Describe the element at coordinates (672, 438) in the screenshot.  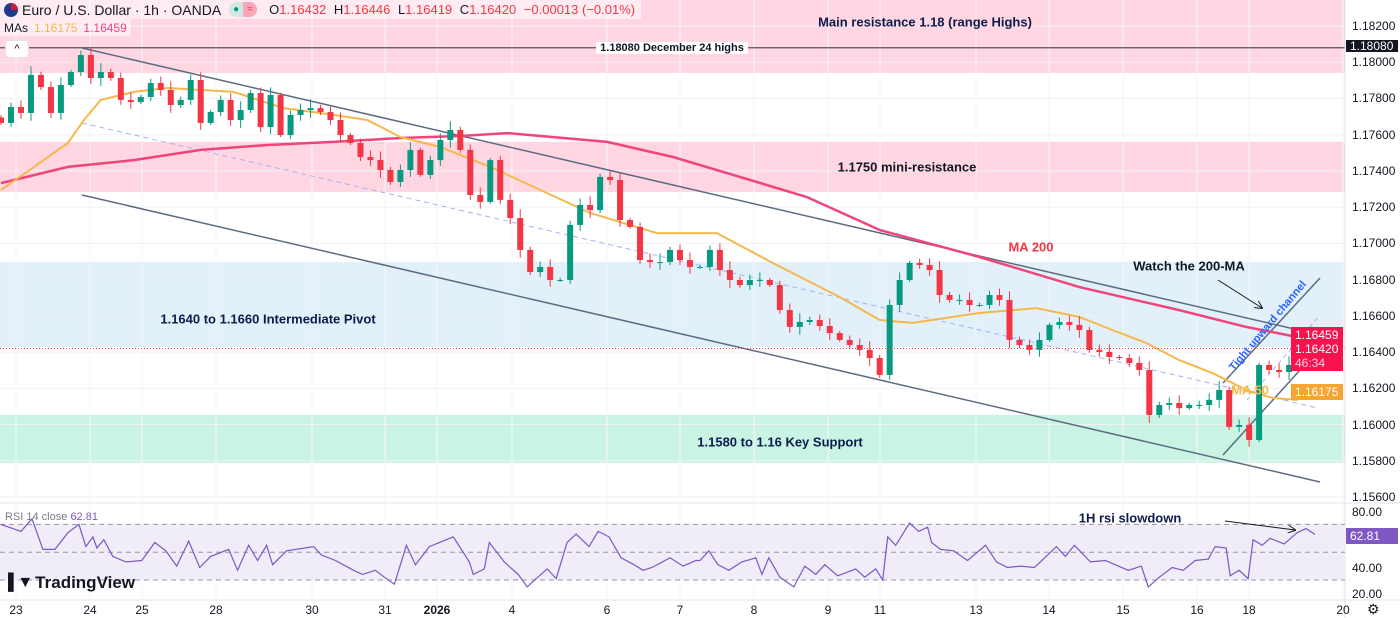
I see `key-support-zone` at that location.